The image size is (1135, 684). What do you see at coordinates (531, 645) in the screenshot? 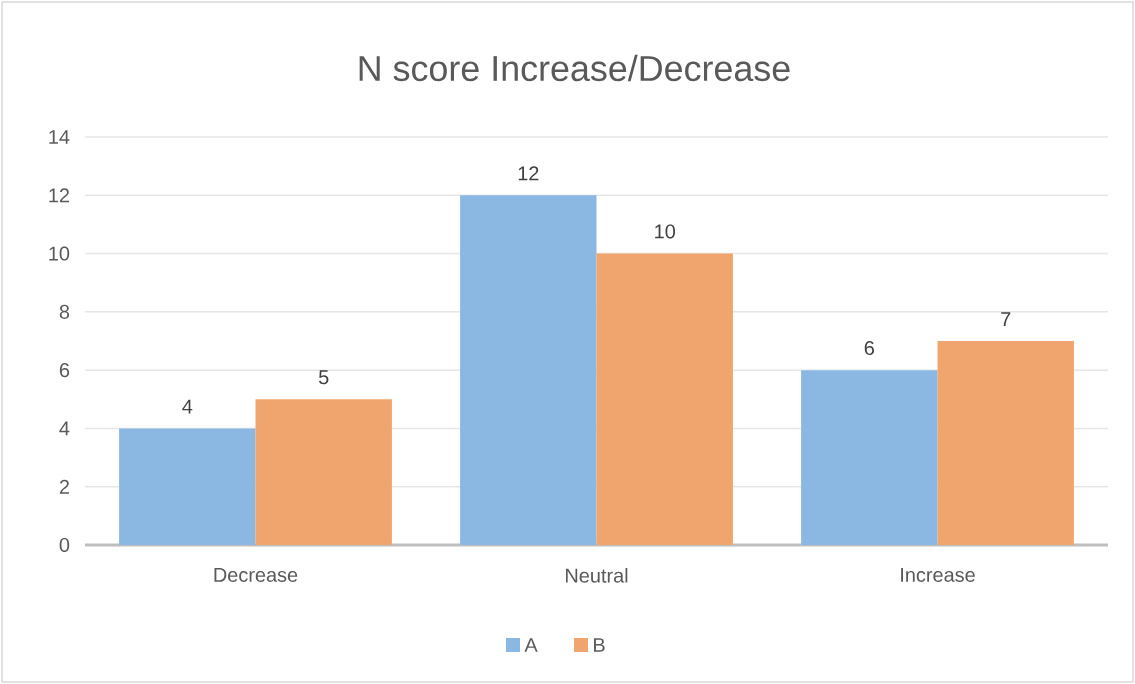
I see `legend-label: A` at bounding box center [531, 645].